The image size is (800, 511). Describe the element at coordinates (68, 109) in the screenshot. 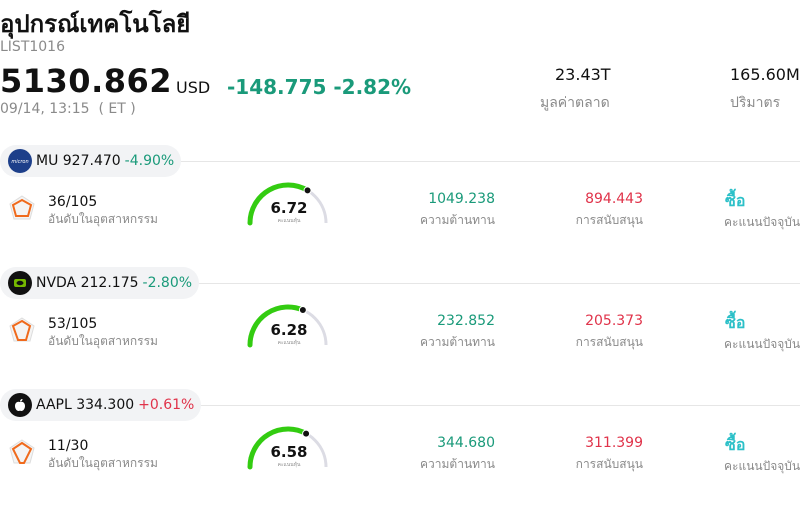

I see `timestamp: 09/14, 13:15 ( ET )` at that location.